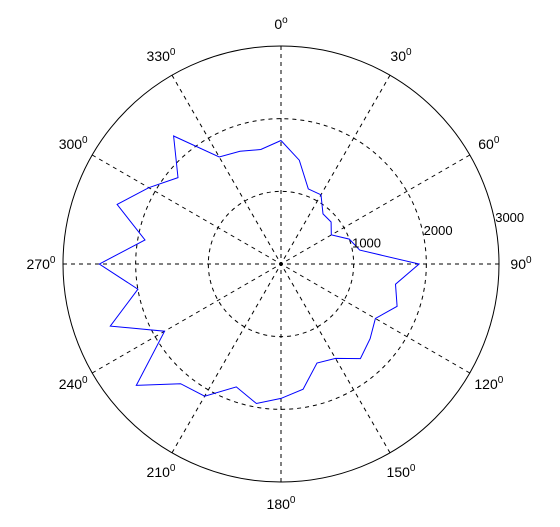 The width and height of the screenshot is (560, 527). I want to click on angle-label-180: 1800, so click(281, 503).